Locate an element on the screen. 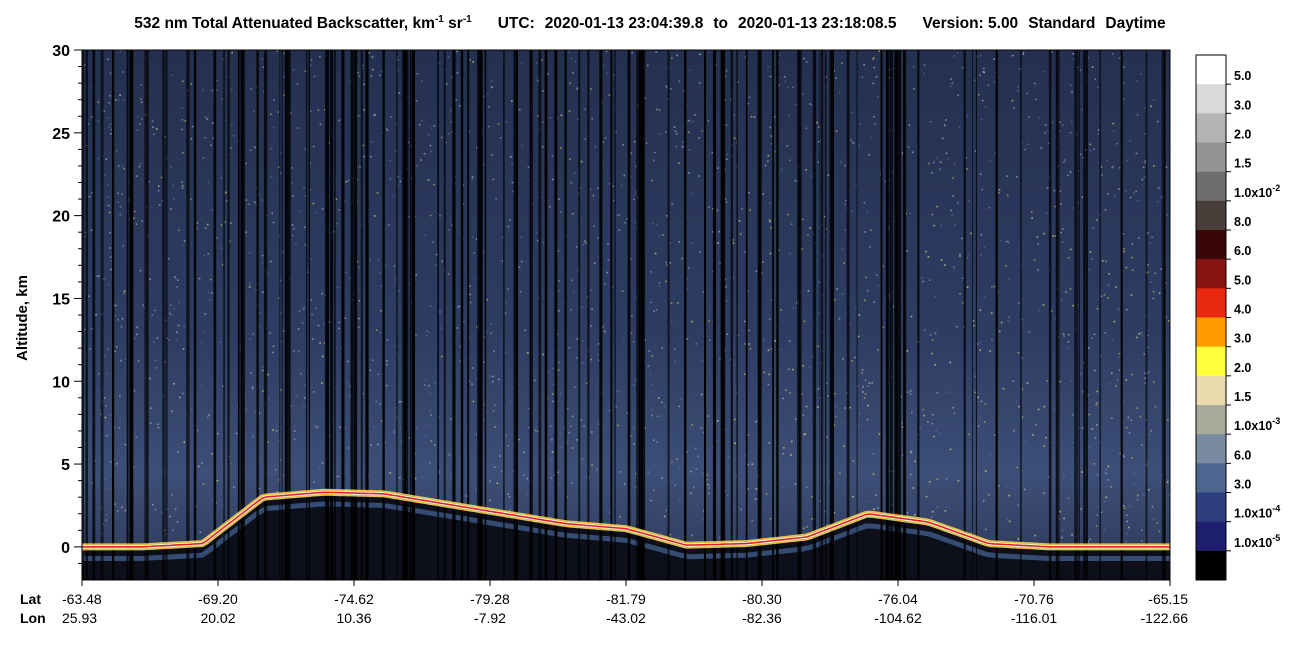  colorbar-swatch is located at coordinates (1211, 536).